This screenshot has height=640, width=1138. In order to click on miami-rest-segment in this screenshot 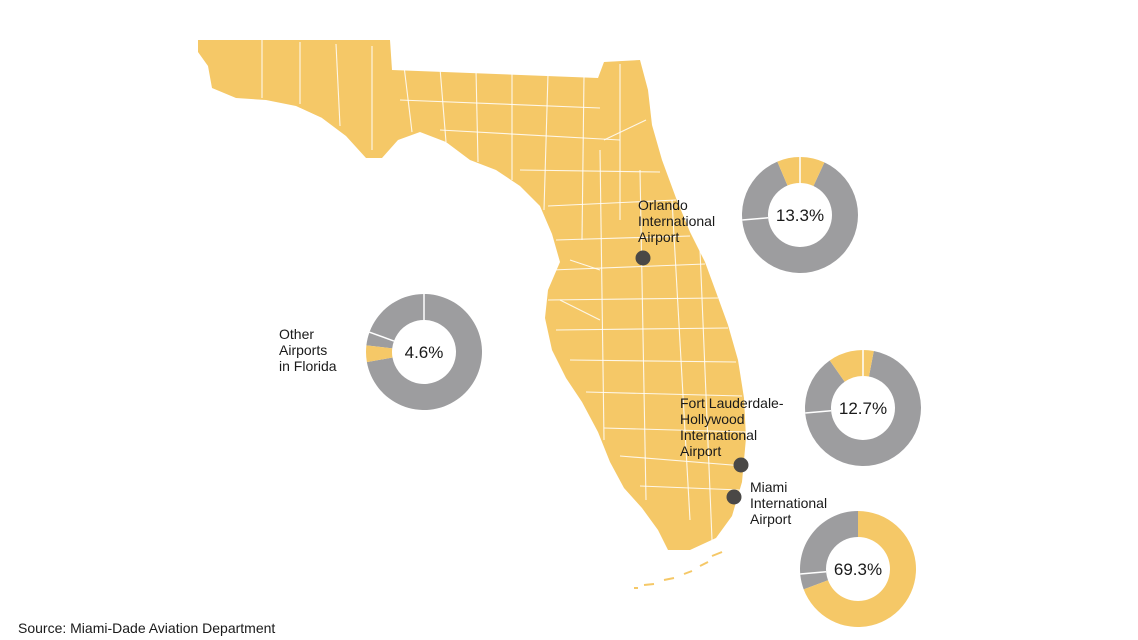, I will do `click(828, 550)`.